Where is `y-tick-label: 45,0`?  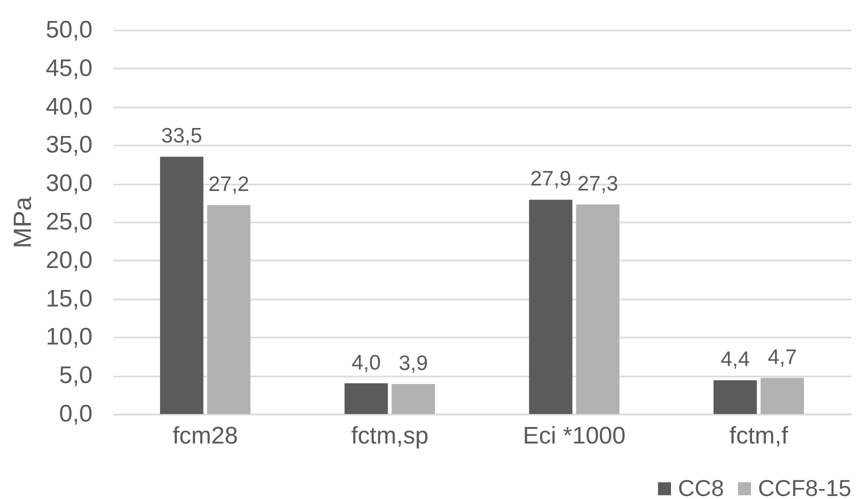 y-tick-label: 45,0 is located at coordinates (69, 68).